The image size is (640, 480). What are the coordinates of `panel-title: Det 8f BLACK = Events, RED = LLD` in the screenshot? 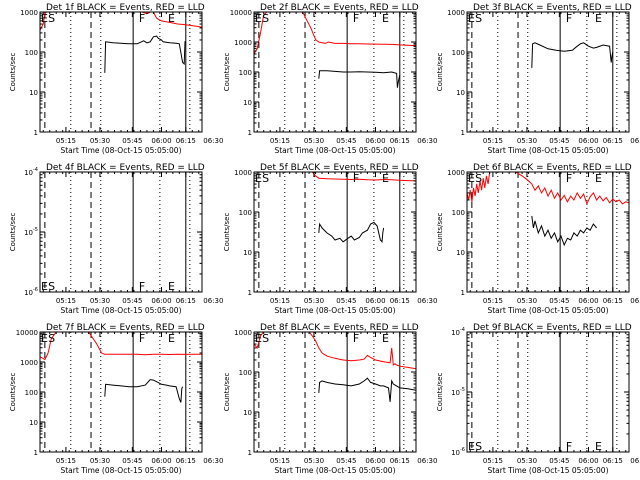 It's located at (339, 328).